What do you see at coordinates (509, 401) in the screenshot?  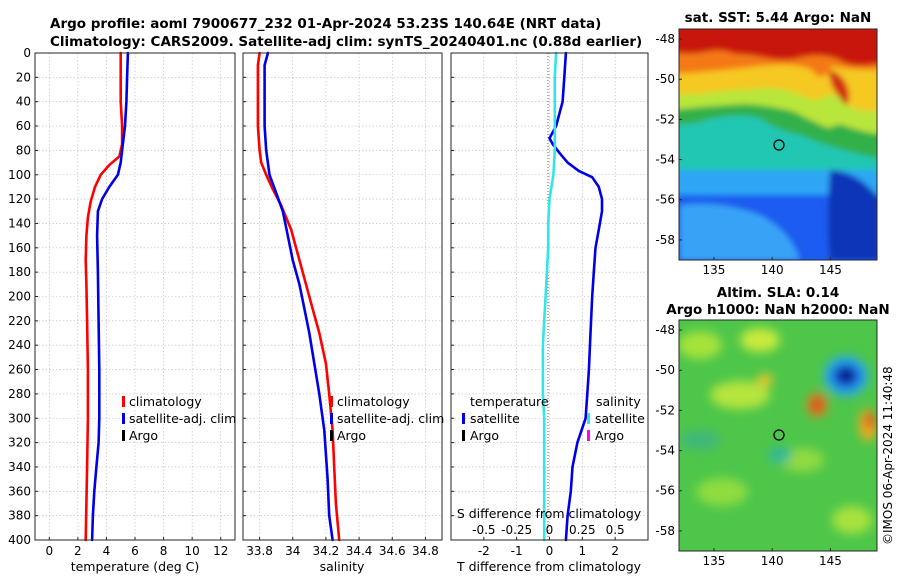 I see `legend-title-temperature: temperature` at bounding box center [509, 401].